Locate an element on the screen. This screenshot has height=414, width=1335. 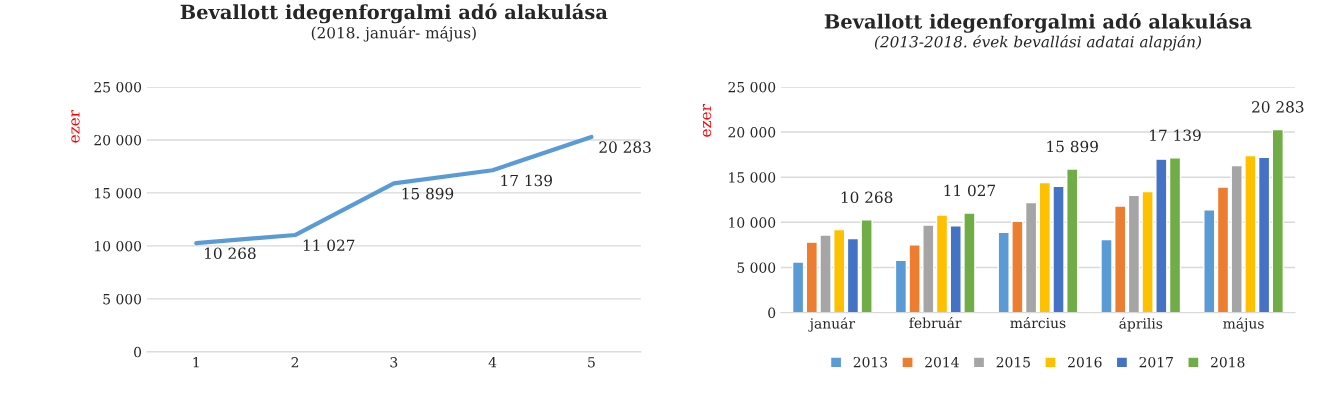
x-tick-label: 1 is located at coordinates (196, 362).